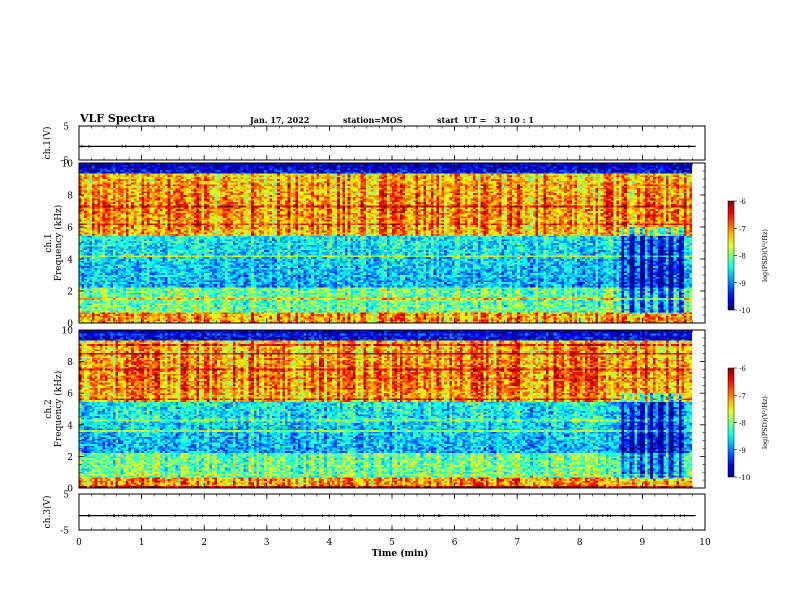  I want to click on ch2-spectrogram-frequency-label: Frequency (kHz), so click(58, 409).